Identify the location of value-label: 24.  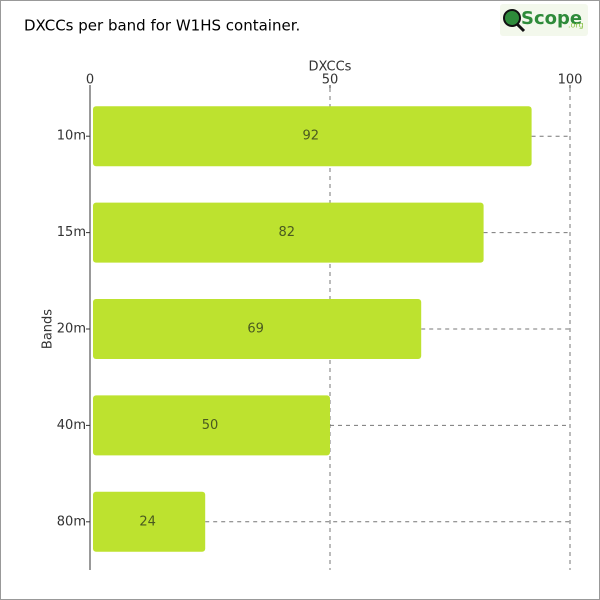
(147, 521).